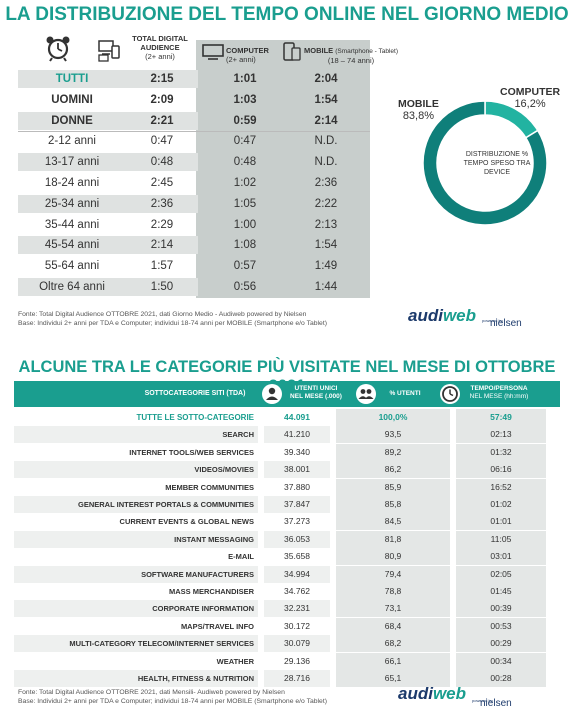  I want to click on category-name: CURRENT EVENTS & GLOBAL NEWS, so click(186, 522).